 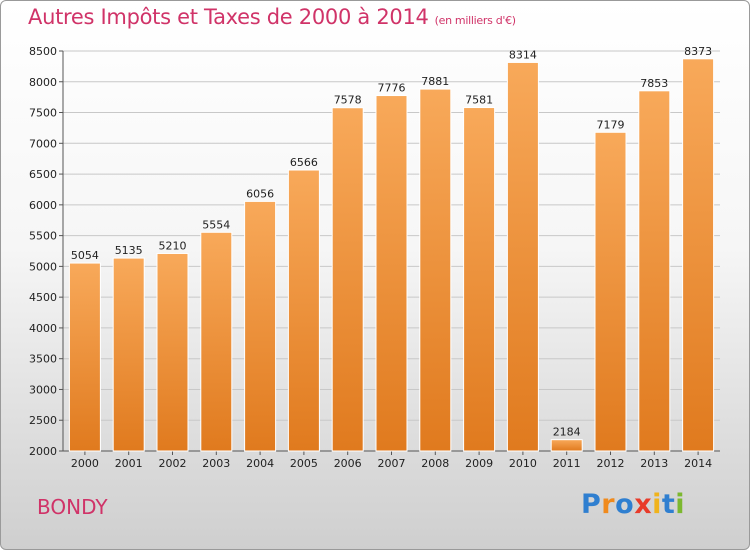 I want to click on bar-value-label: 6056, so click(x=260, y=193).